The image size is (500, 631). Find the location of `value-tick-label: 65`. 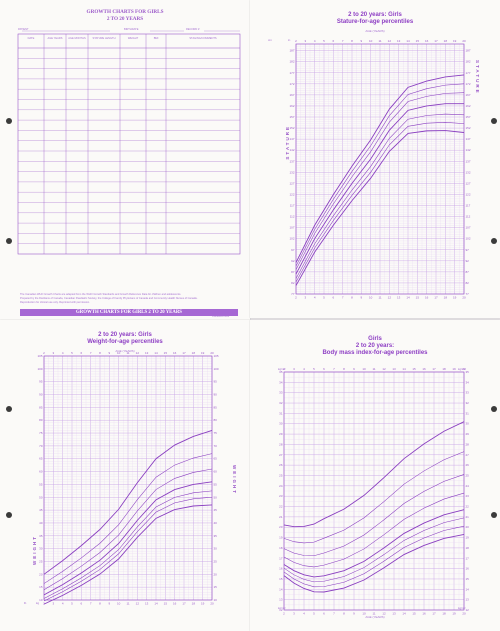

value-tick-label: 65 is located at coordinates (216, 459).